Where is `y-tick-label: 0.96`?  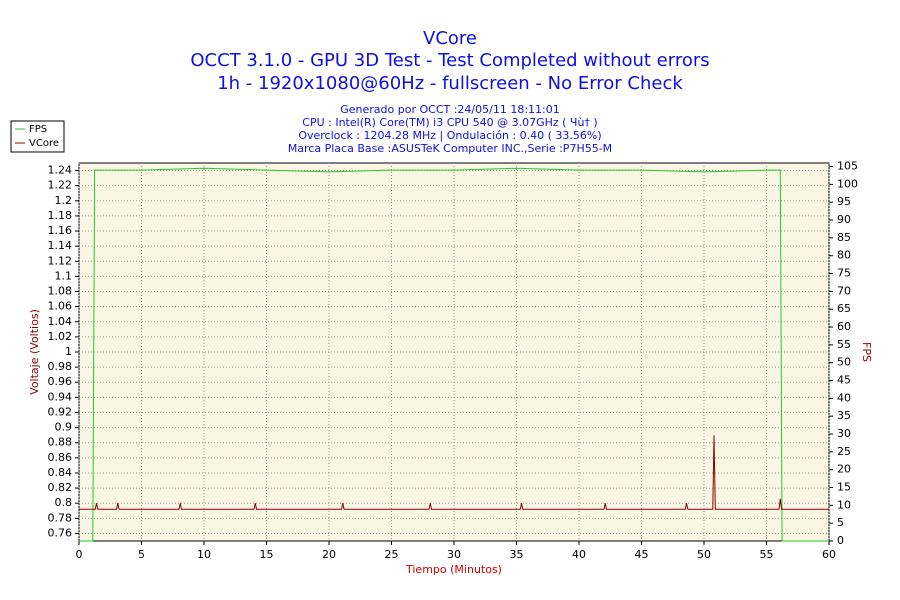
y-tick-label: 0.96 is located at coordinates (60, 381).